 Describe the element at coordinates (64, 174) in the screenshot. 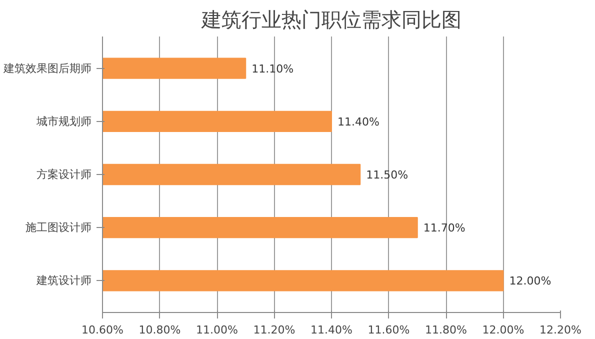

I see `y-tick-label: 方案设计师` at that location.